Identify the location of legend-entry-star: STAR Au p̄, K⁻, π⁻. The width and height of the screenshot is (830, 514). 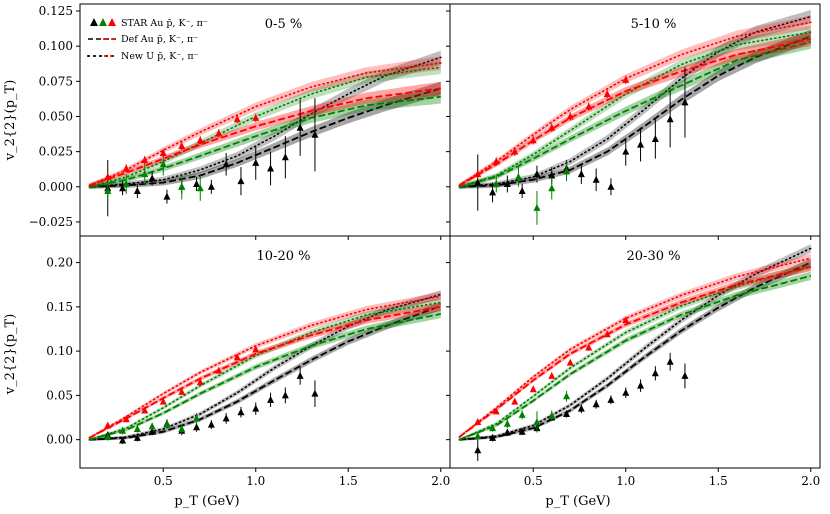
(149, 23).